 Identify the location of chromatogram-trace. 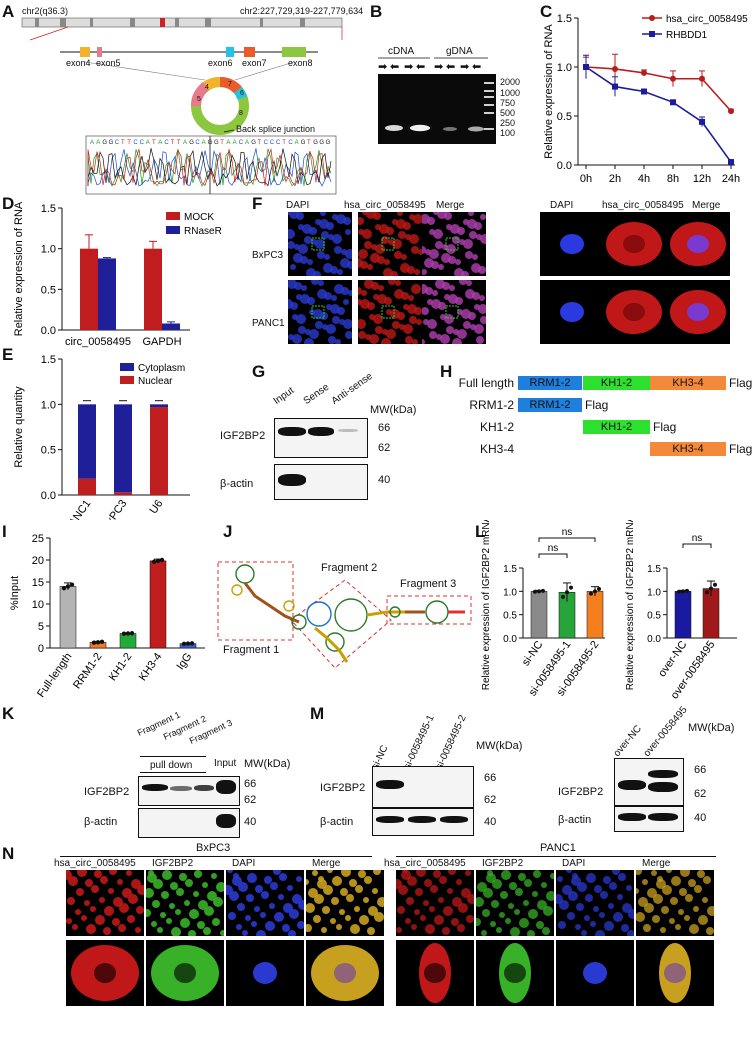
(209, 167).